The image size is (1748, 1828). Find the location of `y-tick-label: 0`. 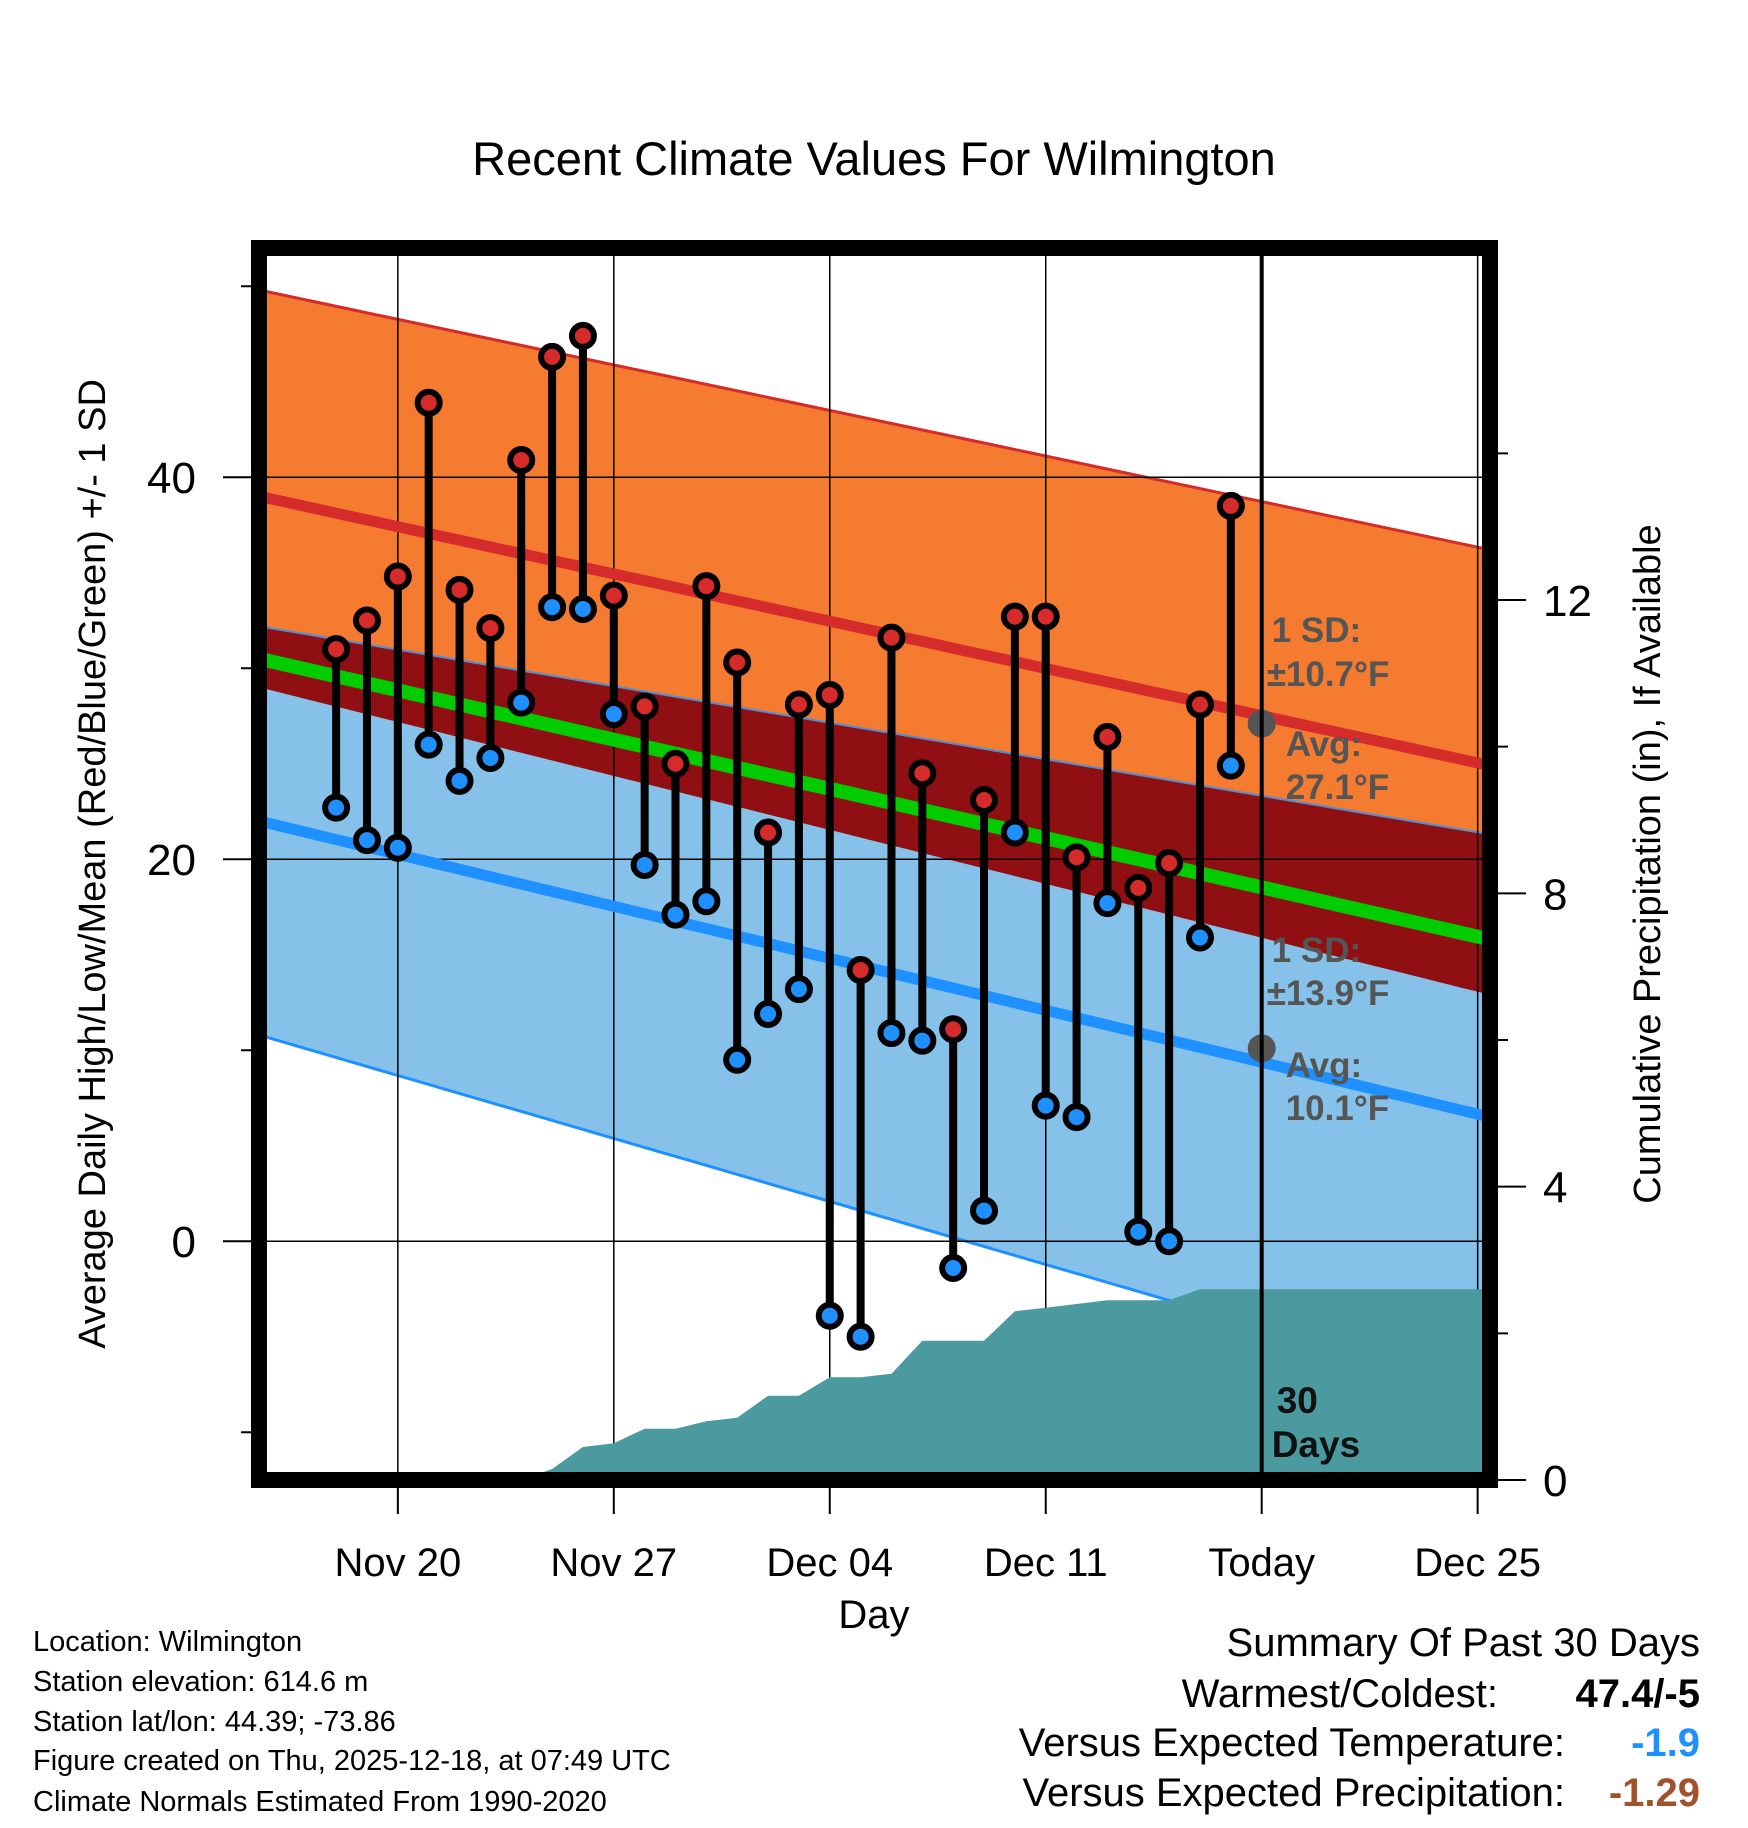

y-tick-label: 0 is located at coordinates (184, 1242).